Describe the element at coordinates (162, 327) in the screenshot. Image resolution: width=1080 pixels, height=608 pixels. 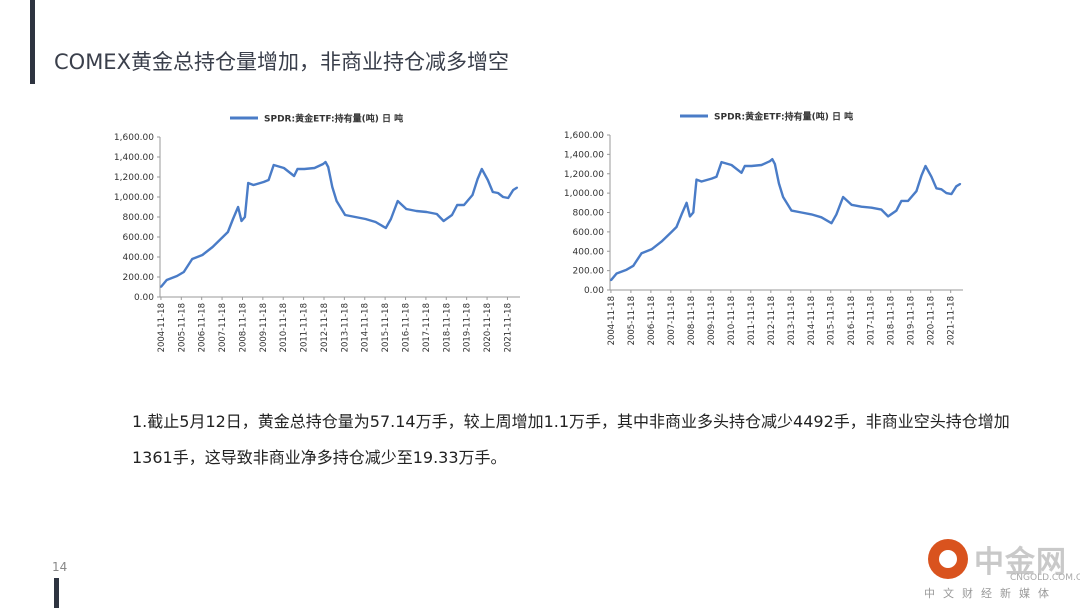
I see `x-tick-label: 2004-11-18` at that location.